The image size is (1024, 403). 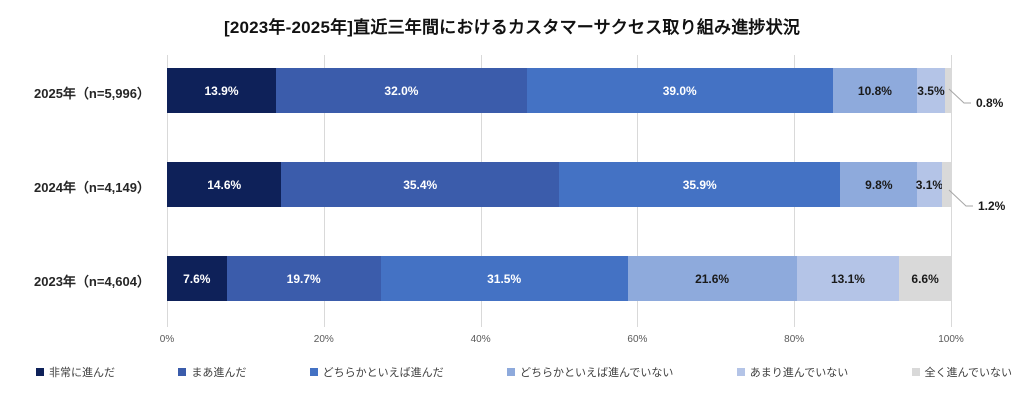 I want to click on bar-segment: 32.0%, so click(x=401, y=90).